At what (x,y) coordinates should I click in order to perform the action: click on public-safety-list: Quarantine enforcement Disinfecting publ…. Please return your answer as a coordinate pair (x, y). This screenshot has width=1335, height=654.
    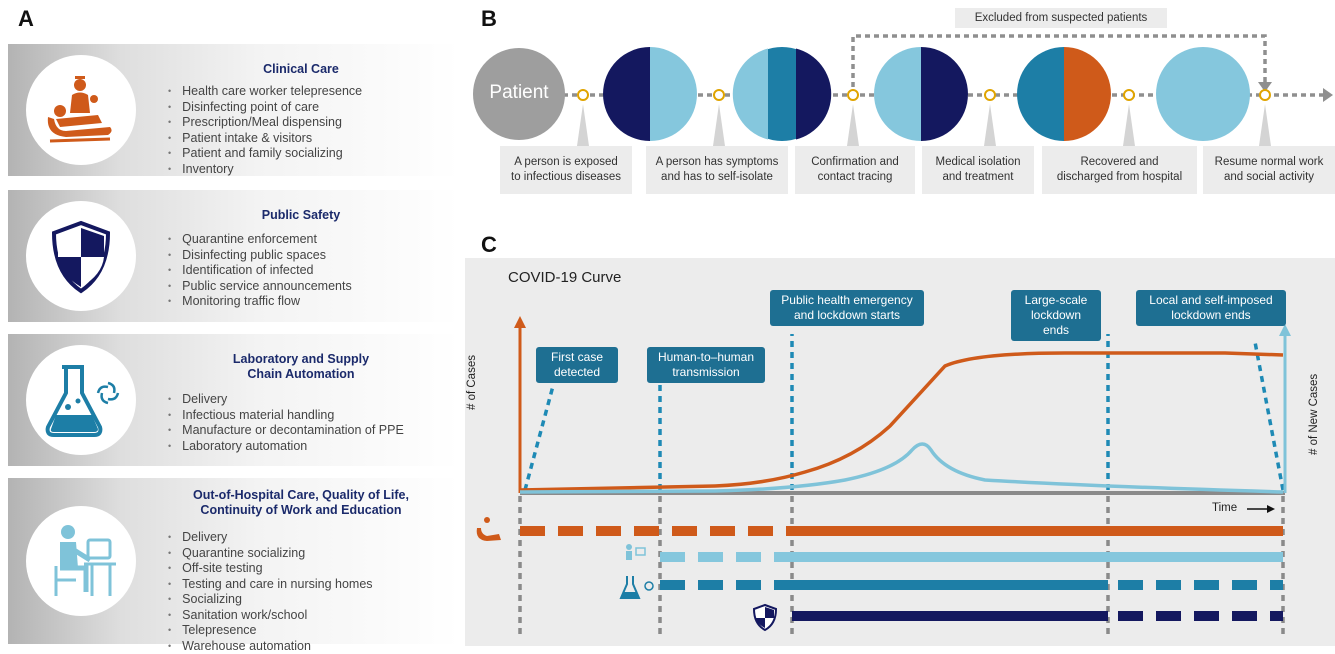
    Looking at the image, I should click on (260, 271).